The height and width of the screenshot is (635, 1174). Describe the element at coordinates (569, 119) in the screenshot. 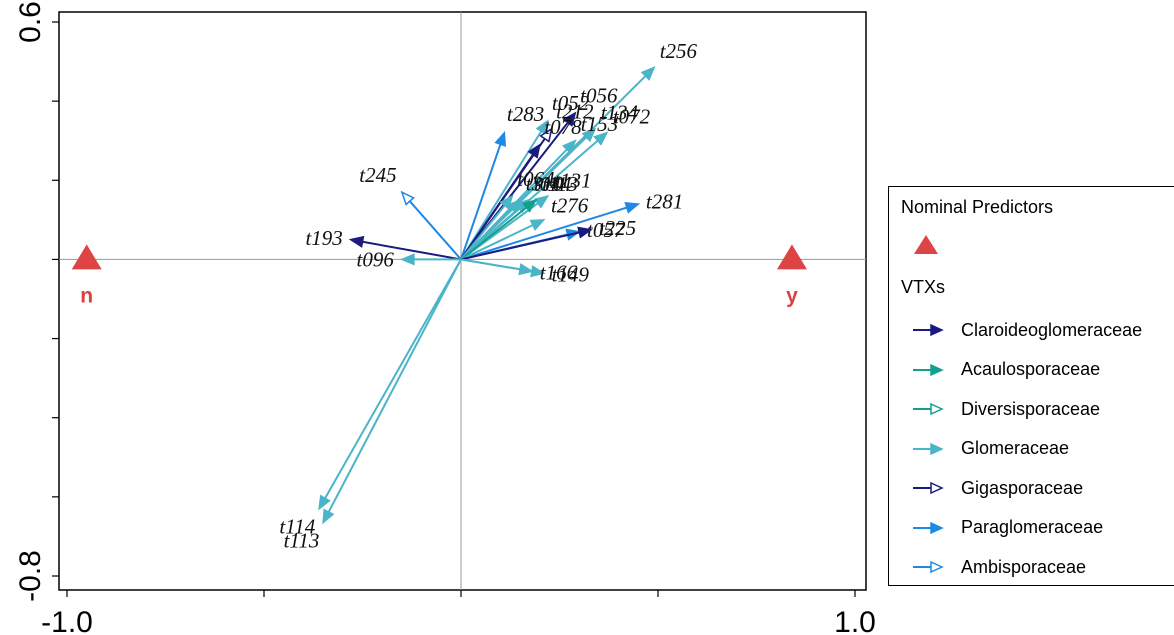

I see `vector-head-t056` at that location.